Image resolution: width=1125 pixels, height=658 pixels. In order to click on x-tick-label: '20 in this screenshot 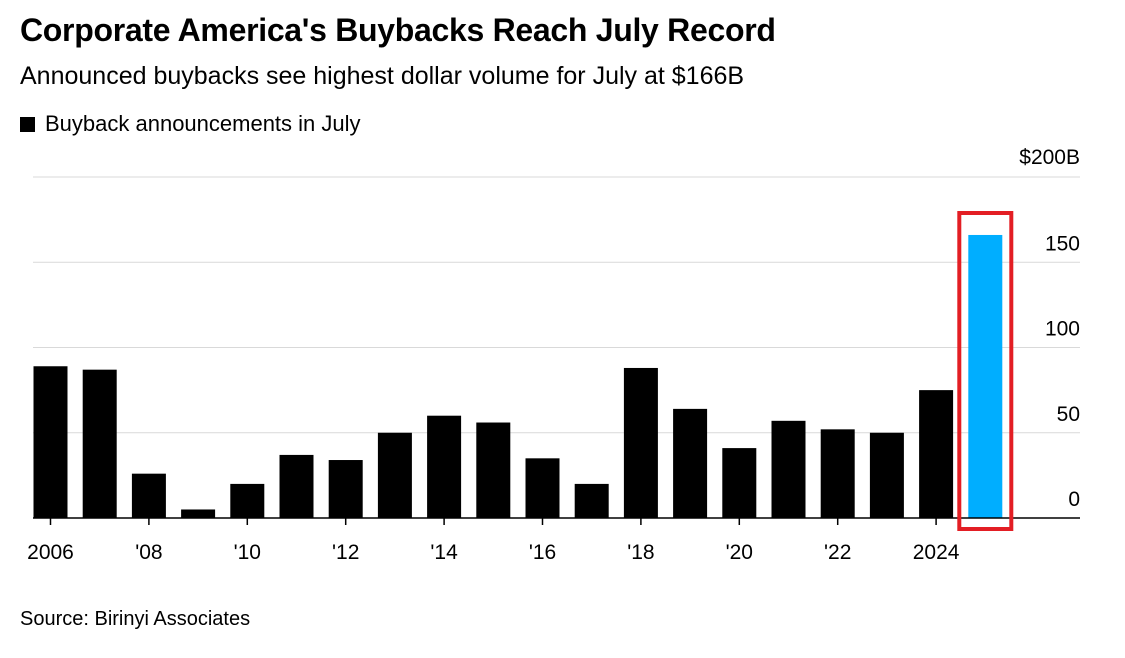, I will do `click(739, 552)`.